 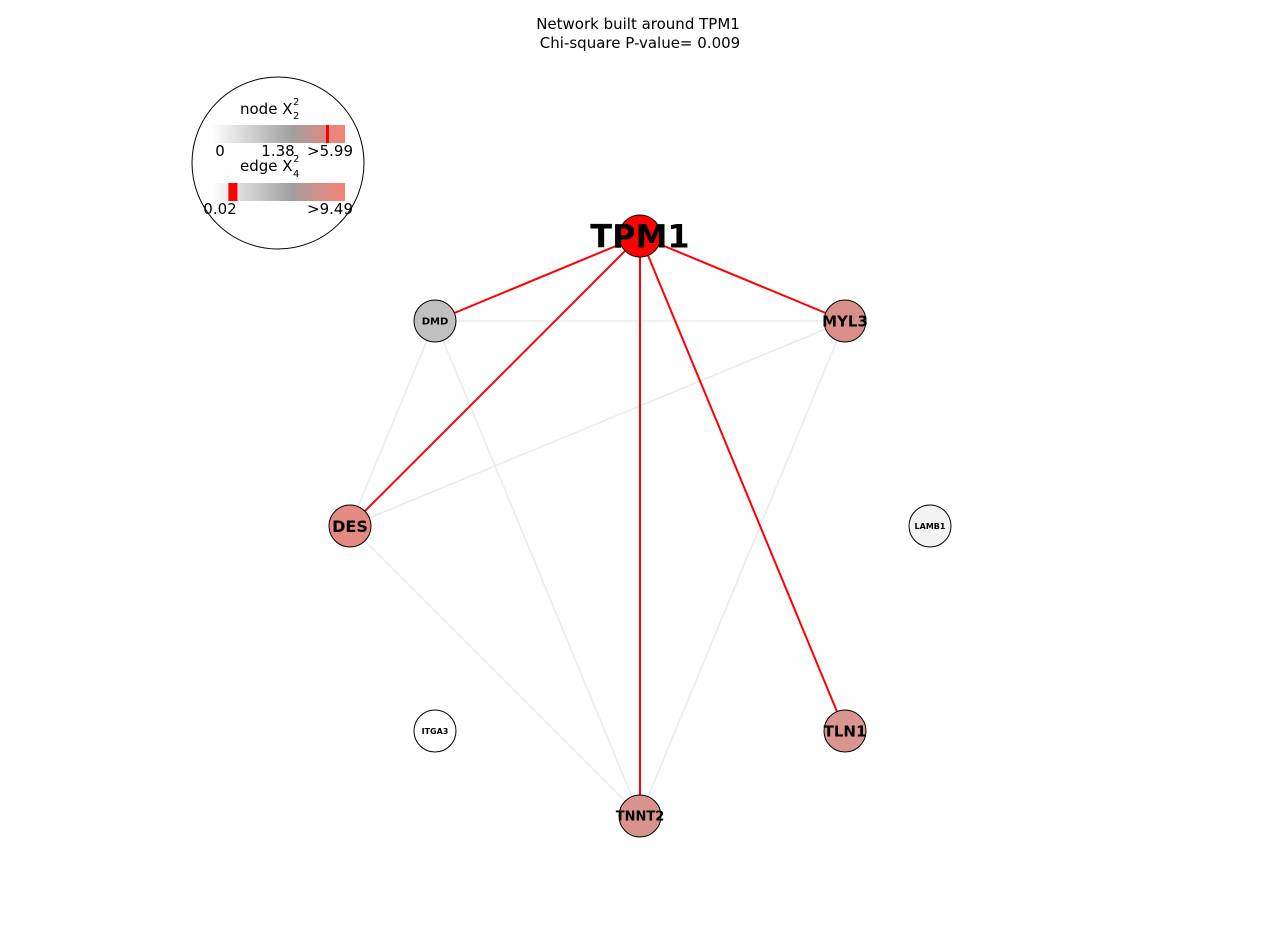 What do you see at coordinates (330, 209) in the screenshot?
I see `legend-edge-tick-max: >9.49` at bounding box center [330, 209].